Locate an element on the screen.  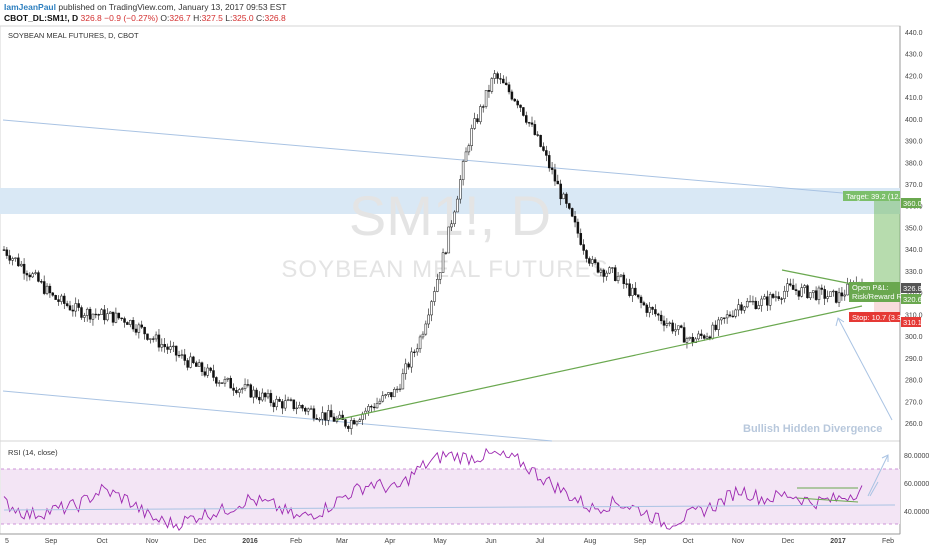
rsi-small-arrow is located at coordinates (874, 489).